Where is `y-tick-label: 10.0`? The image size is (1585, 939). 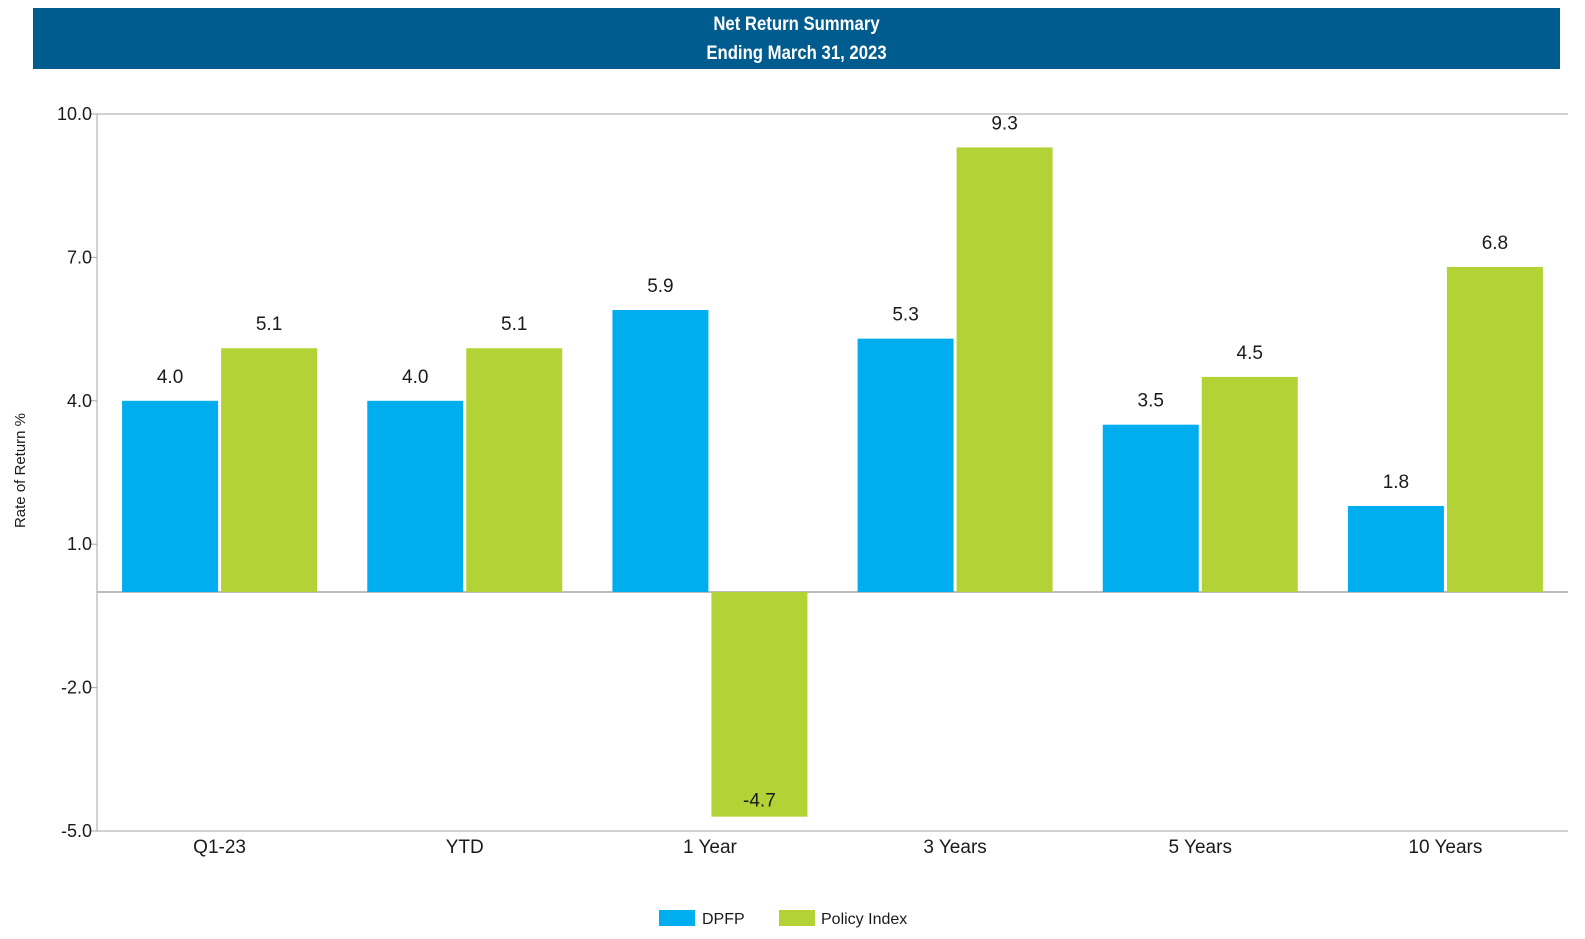
y-tick-label: 10.0 is located at coordinates (74, 114).